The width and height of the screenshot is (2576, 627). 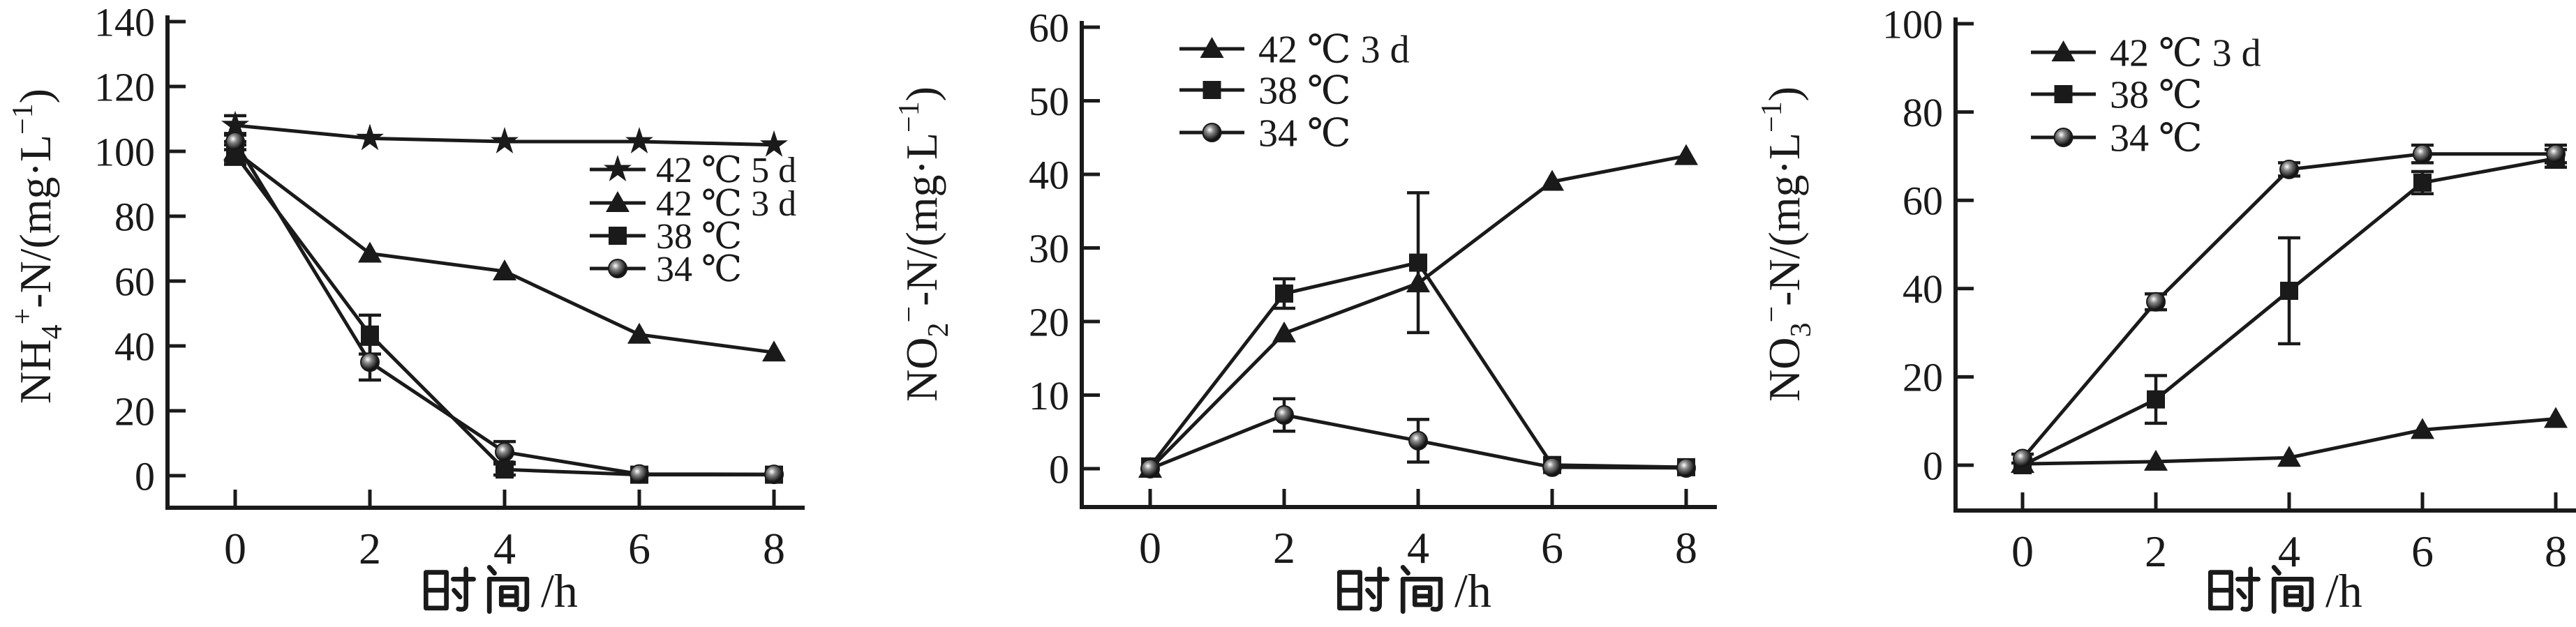 I want to click on y-tick-label: 140, so click(x=125, y=23).